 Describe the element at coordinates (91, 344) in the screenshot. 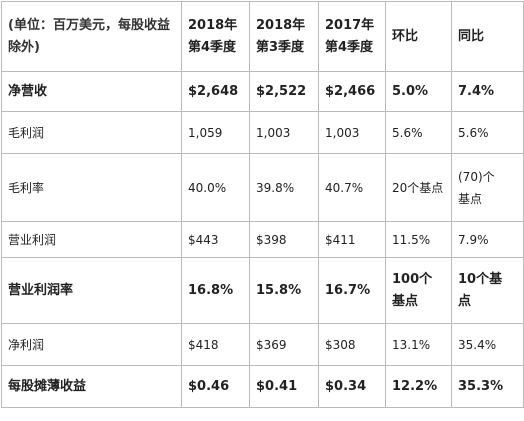

I see `table-cell: 净利润` at that location.